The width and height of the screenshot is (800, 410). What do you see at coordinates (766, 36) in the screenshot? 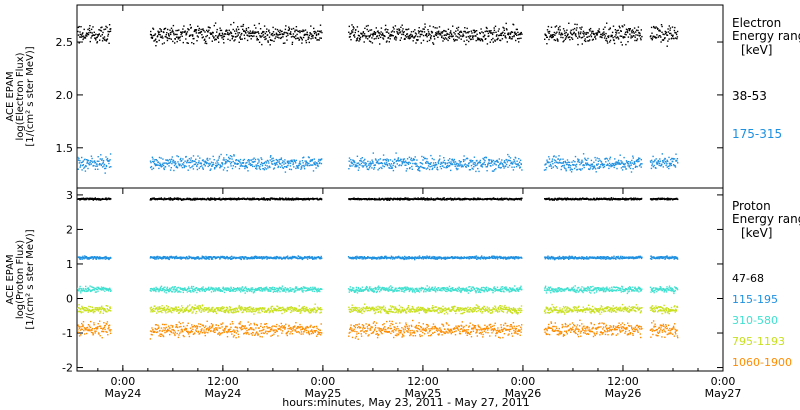
I see `legend-subtitle: Energy ranges` at bounding box center [766, 36].